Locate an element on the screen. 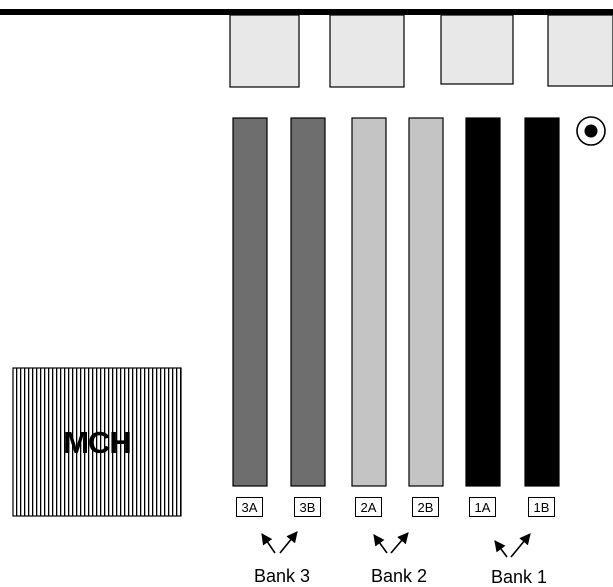 This screenshot has height=587, width=613. mch-label: MCH is located at coordinates (97, 442).